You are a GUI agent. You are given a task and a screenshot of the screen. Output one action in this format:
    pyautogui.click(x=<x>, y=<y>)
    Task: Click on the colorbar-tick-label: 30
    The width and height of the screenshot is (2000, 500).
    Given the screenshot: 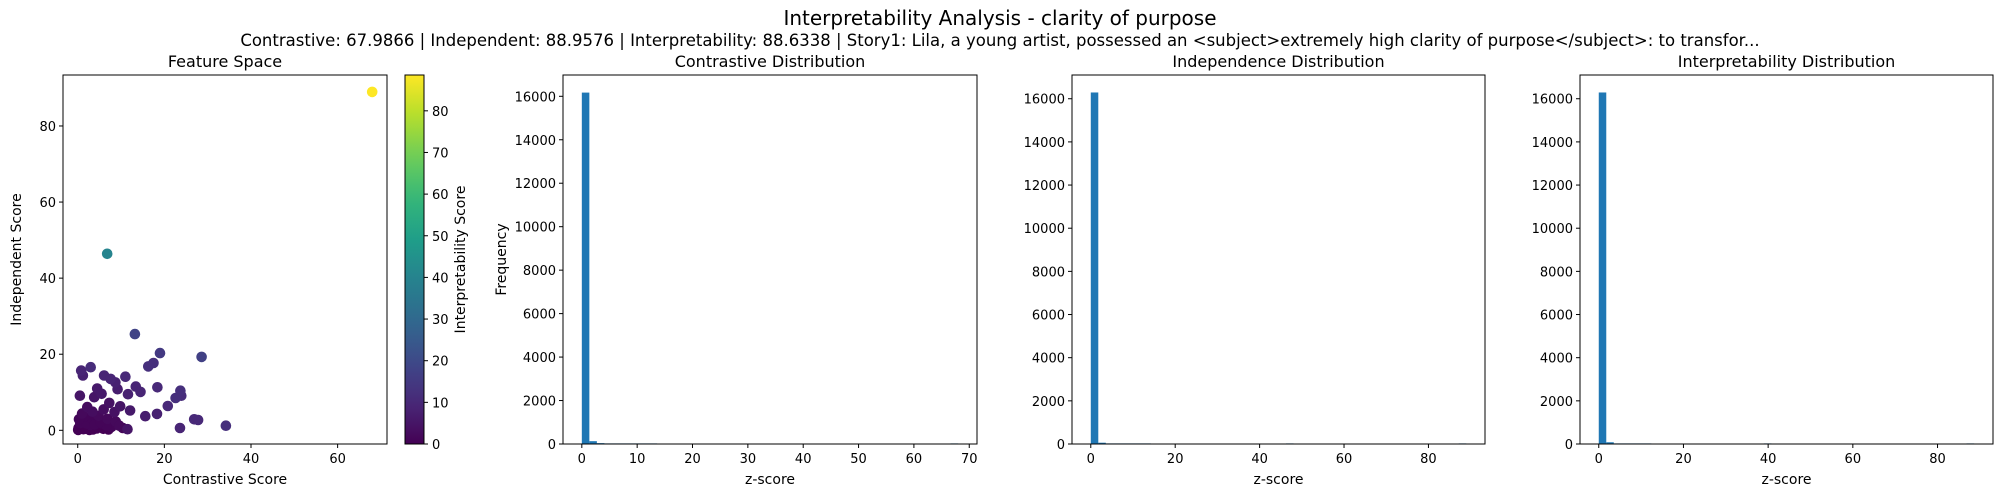 What is the action you would take?
    pyautogui.click(x=440, y=320)
    